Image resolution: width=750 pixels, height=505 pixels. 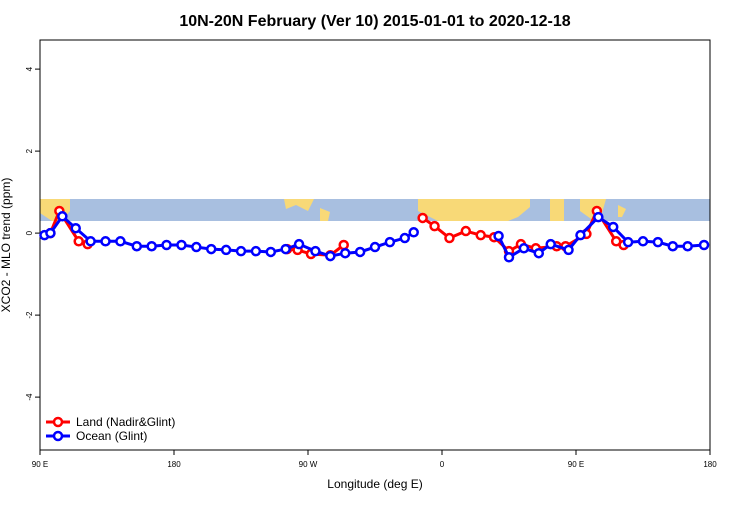 What do you see at coordinates (29, 397) in the screenshot?
I see `y-tick-label: -4` at bounding box center [29, 397].